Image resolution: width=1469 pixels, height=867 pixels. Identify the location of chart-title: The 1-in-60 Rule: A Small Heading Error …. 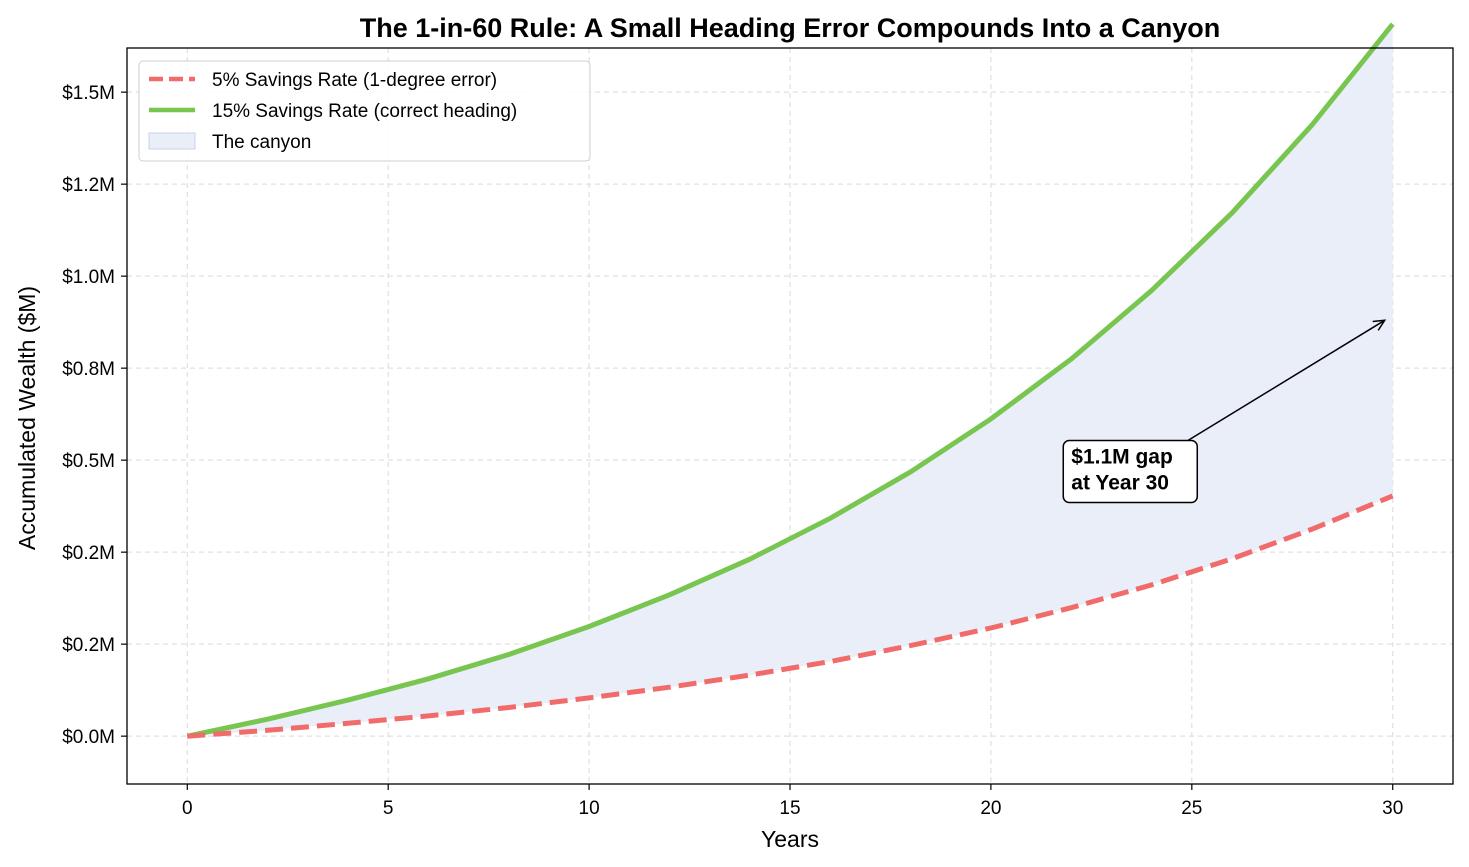
(790, 28).